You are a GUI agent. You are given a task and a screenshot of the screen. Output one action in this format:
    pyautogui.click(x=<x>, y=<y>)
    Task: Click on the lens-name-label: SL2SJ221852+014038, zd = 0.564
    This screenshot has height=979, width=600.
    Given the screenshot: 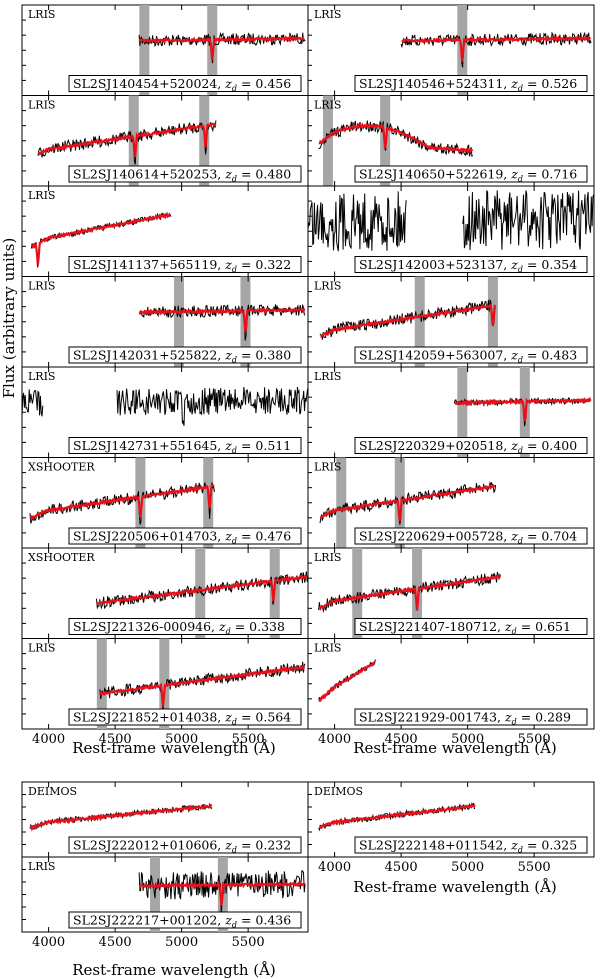 What is the action you would take?
    pyautogui.click(x=182, y=718)
    